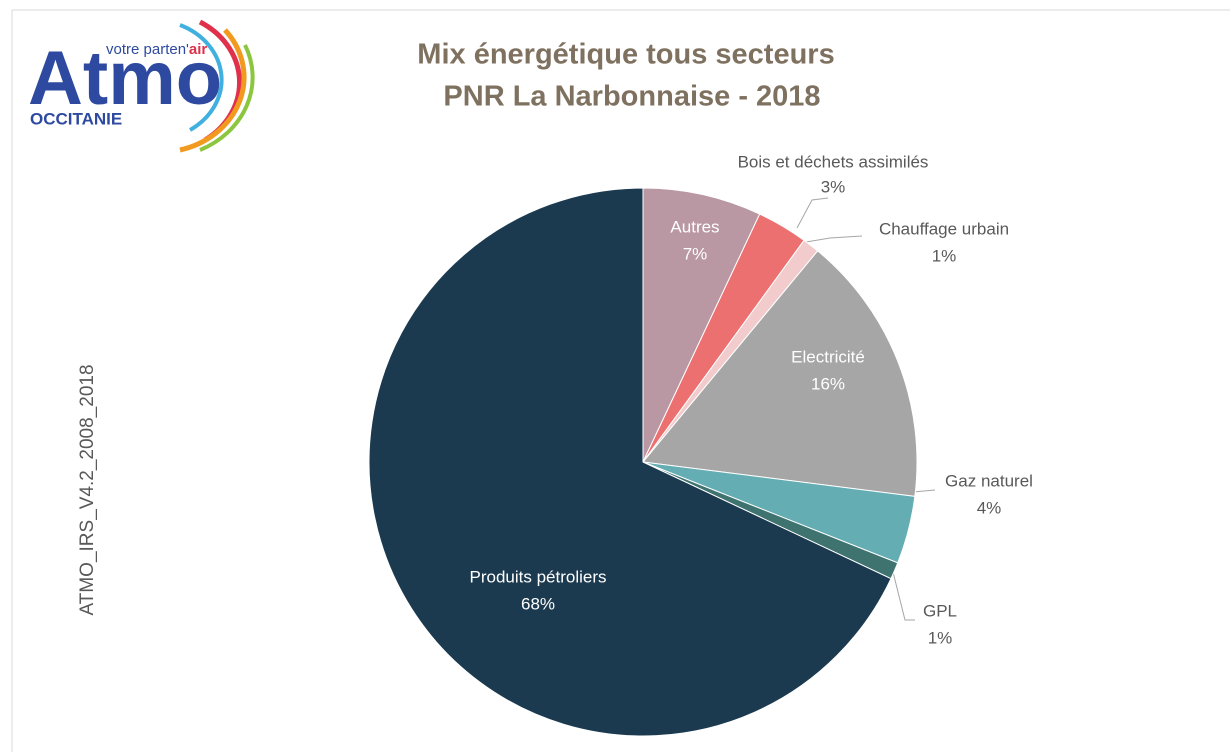 This screenshot has width=1230, height=752. I want to click on logo-region: OCCITANIE, so click(76, 118).